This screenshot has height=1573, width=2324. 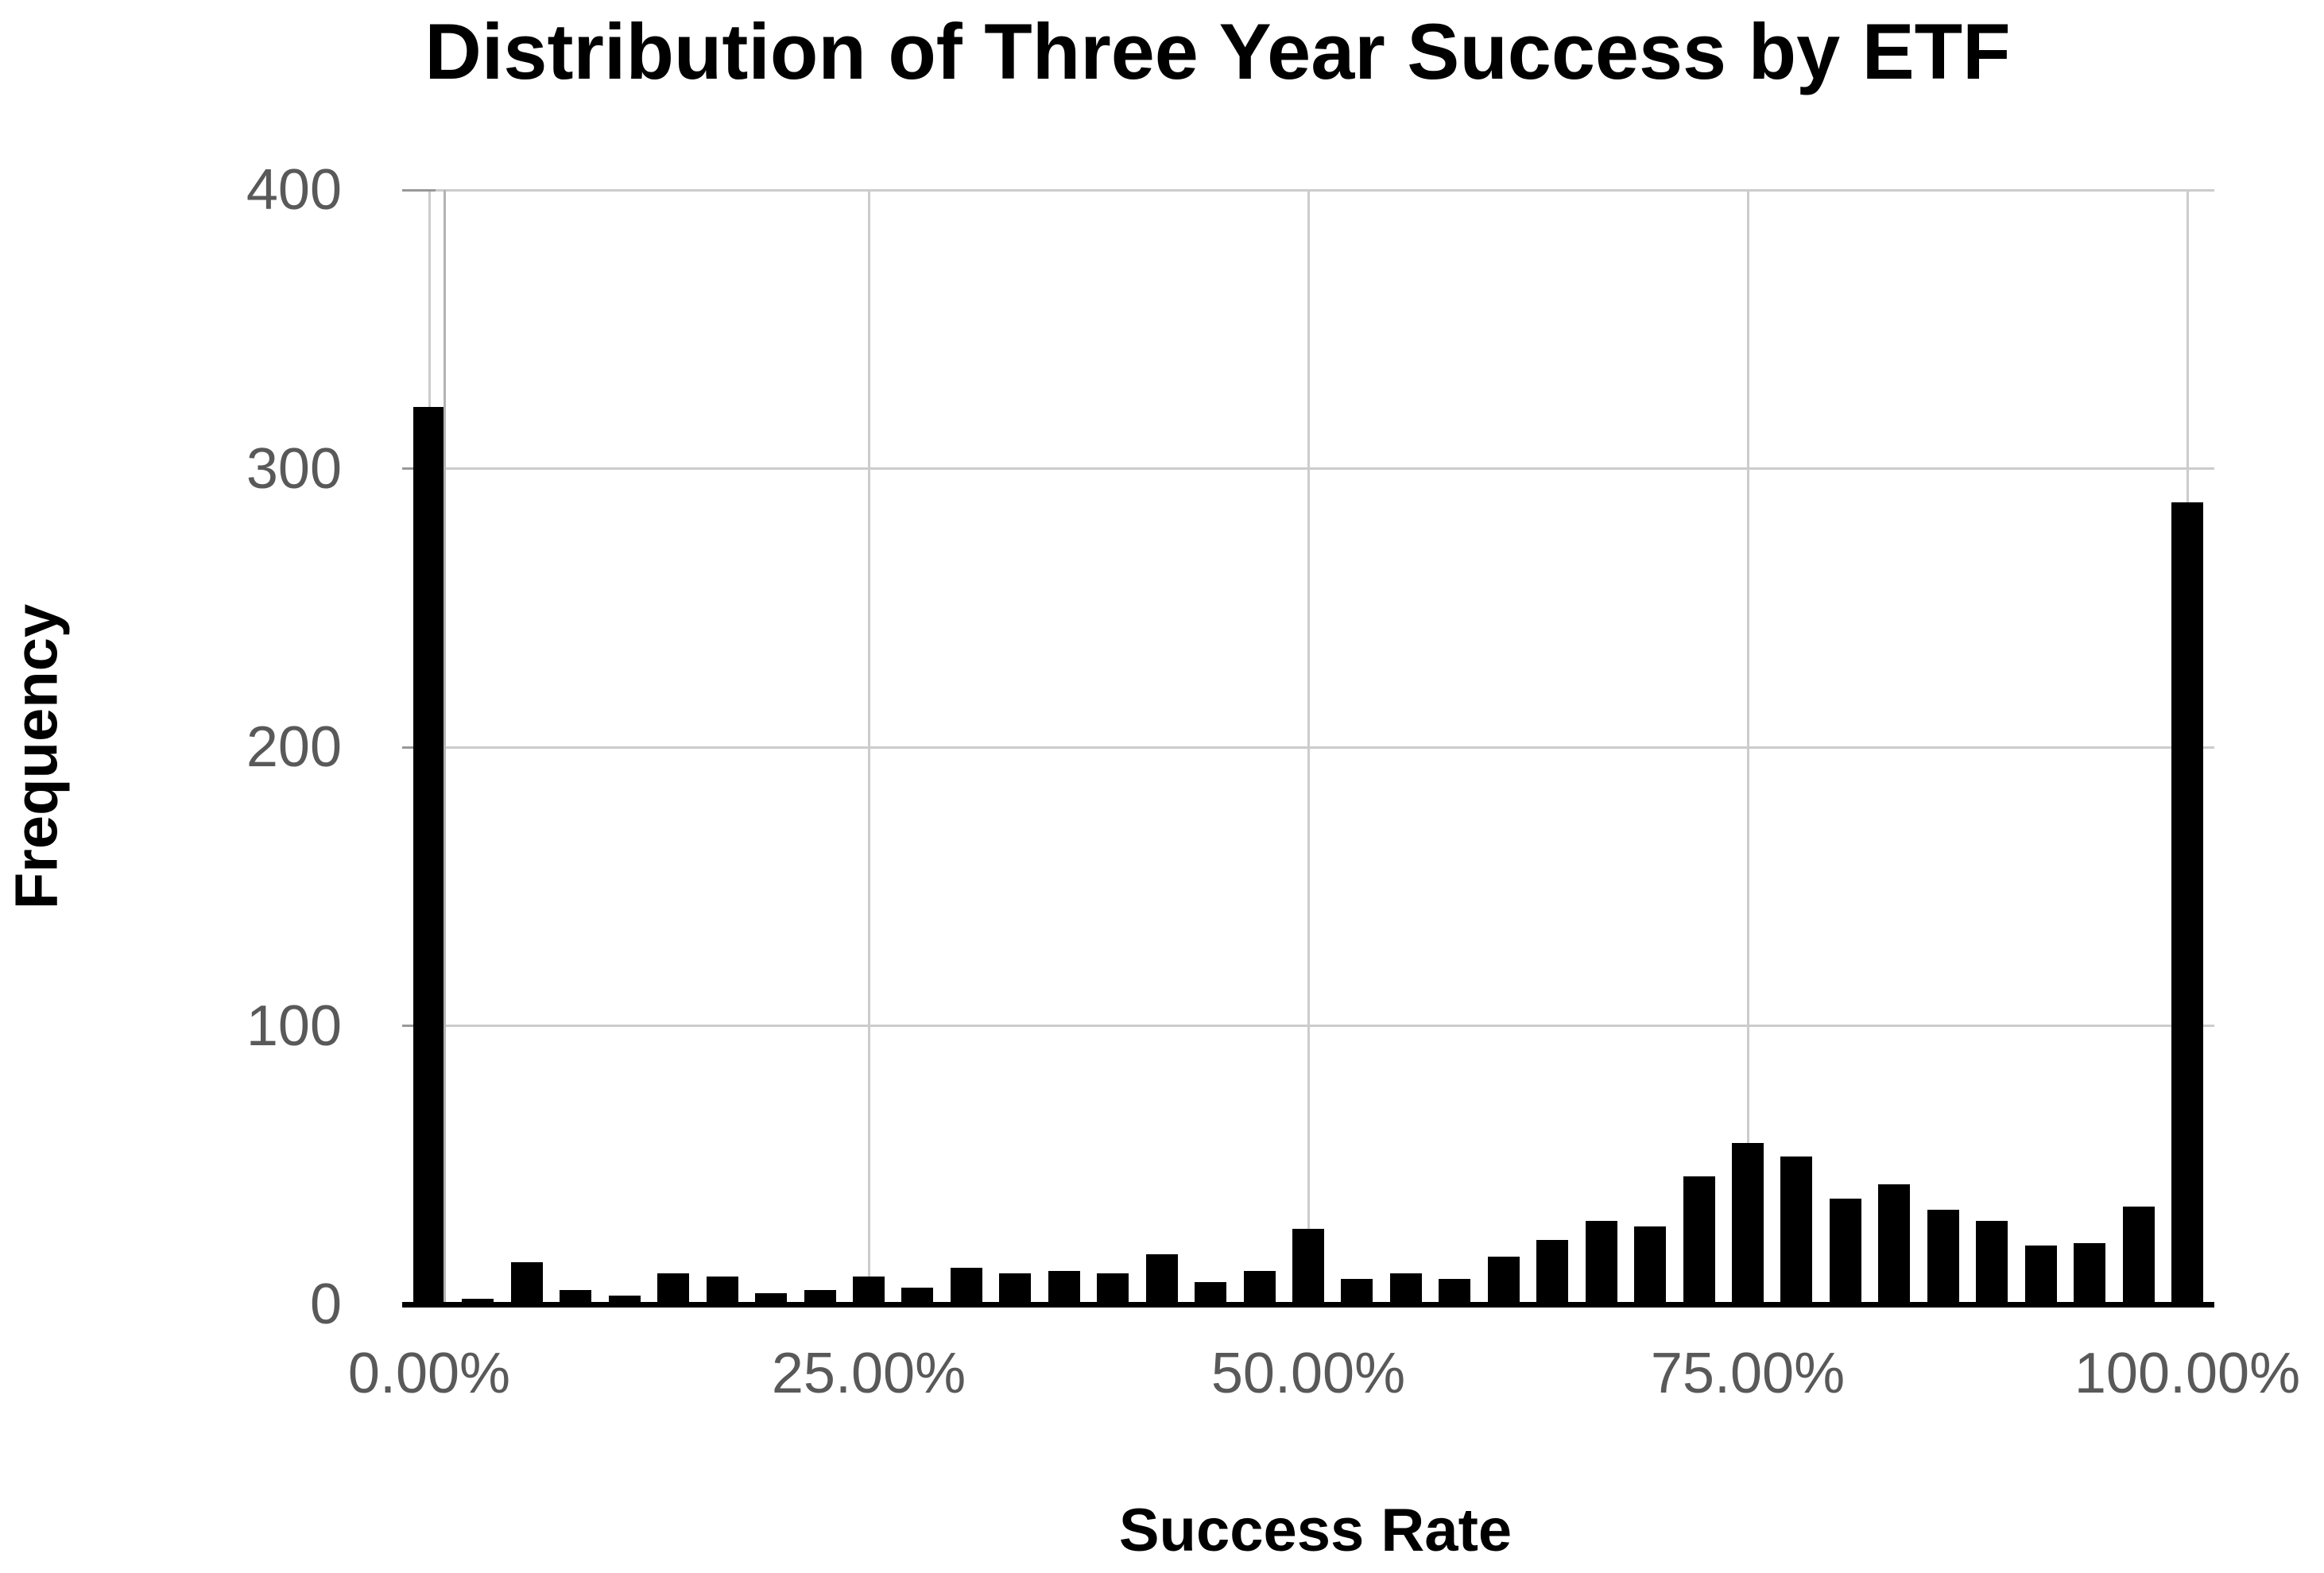 I want to click on x-axis-line, so click(x=1308, y=1304).